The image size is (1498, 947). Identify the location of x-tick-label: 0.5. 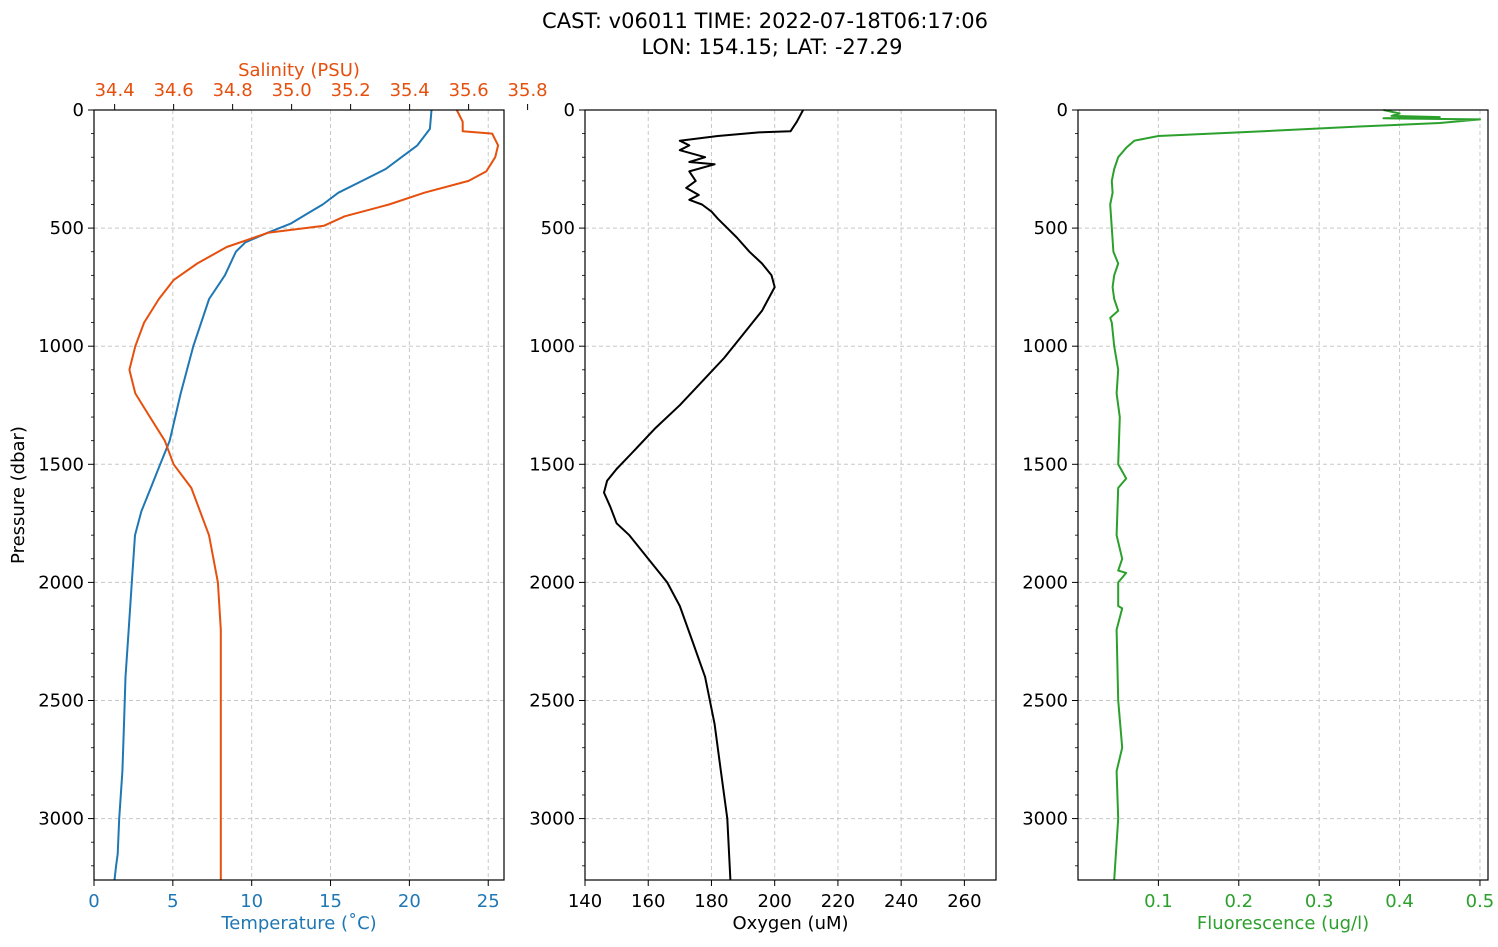
(1480, 901).